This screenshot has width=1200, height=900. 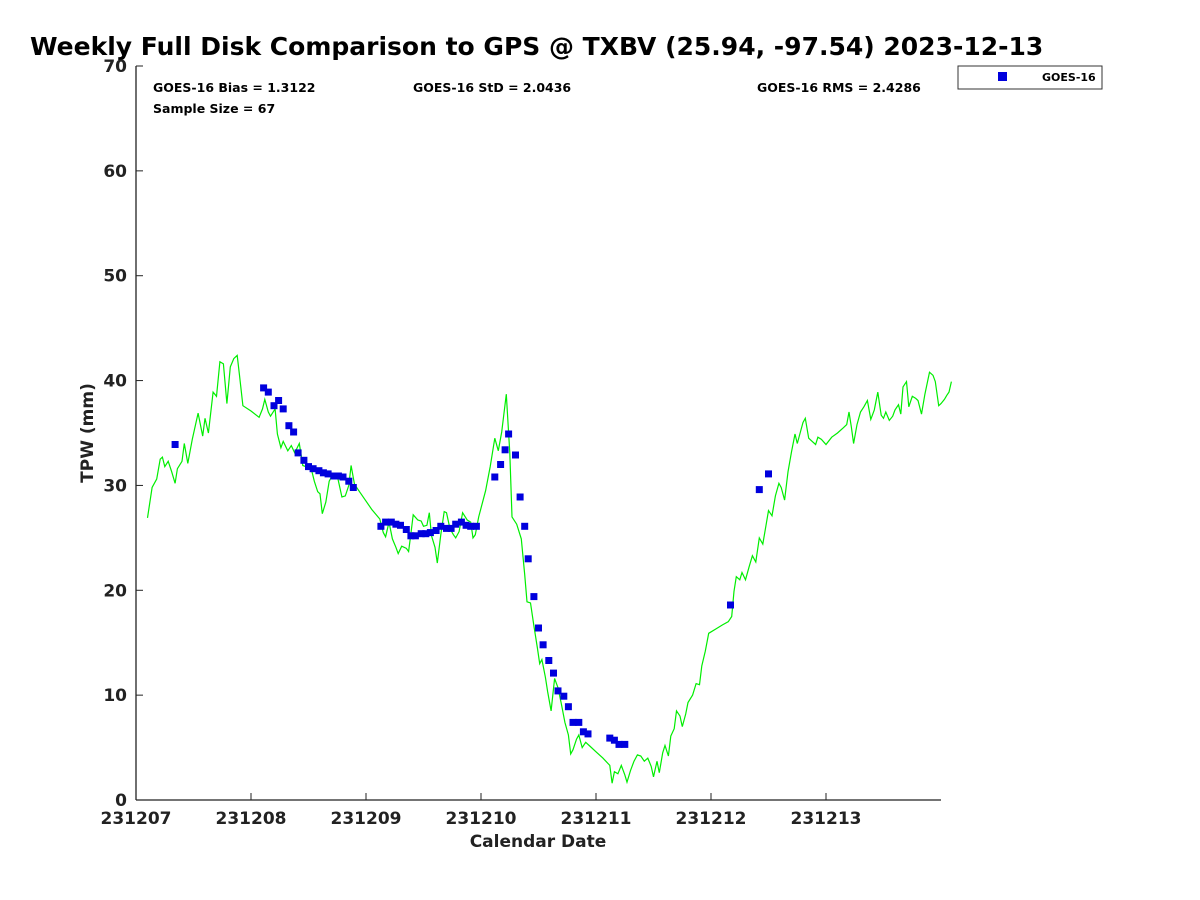 What do you see at coordinates (115, 382) in the screenshot?
I see `y-tick-label: 40` at bounding box center [115, 382].